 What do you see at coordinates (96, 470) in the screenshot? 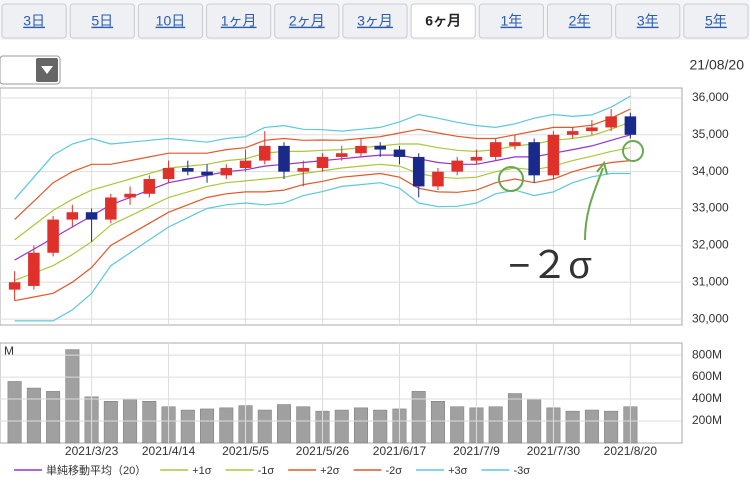
I see `legend-label: 単純移動平均（20）` at bounding box center [96, 470].